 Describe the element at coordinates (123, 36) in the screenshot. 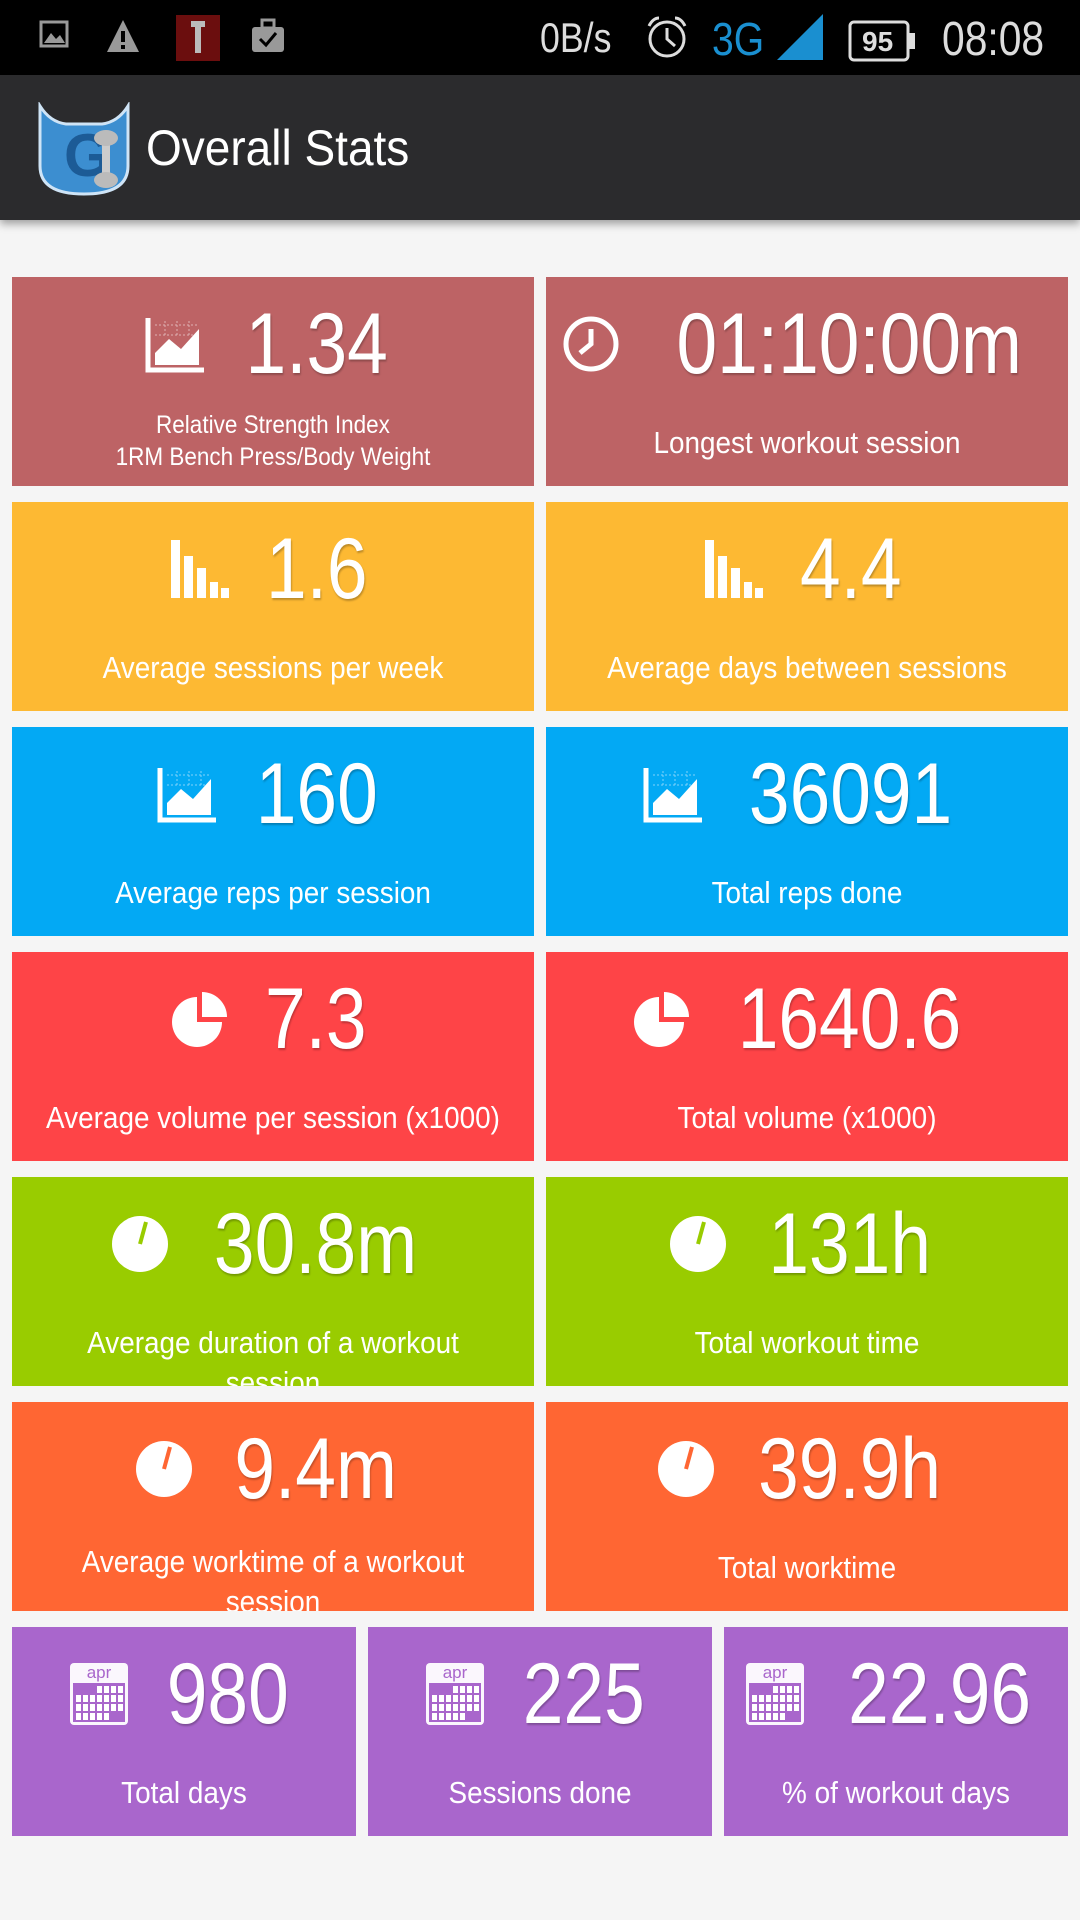

I see `warning-icon` at that location.